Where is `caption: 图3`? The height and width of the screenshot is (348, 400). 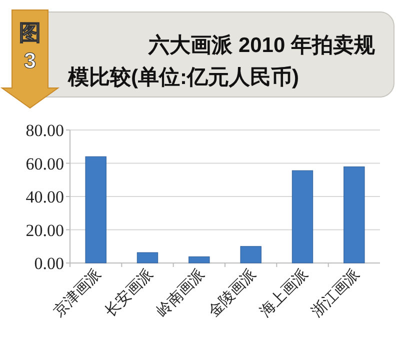 caption: 图3 is located at coordinates (30, 46).